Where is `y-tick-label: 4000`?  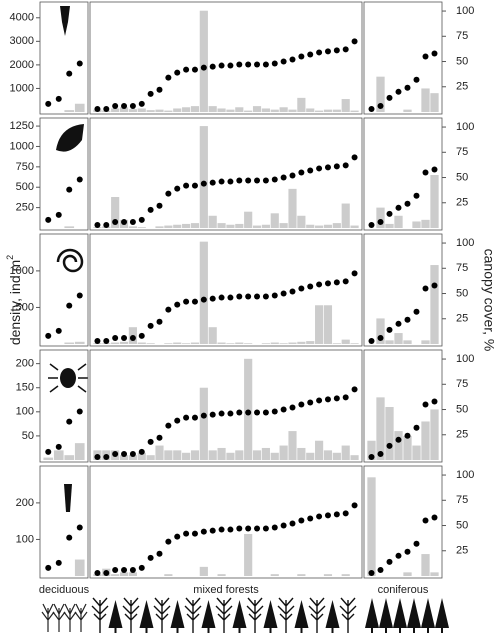 y-tick-label: 4000 is located at coordinates (22, 18).